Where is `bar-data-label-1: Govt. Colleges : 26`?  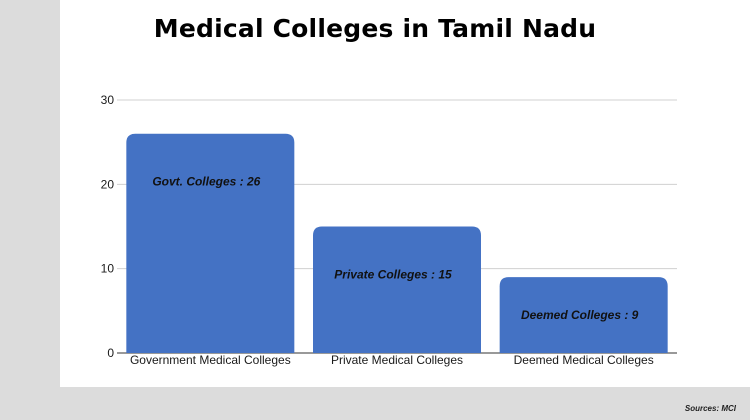 bar-data-label-1: Govt. Colleges : 26 is located at coordinates (206, 182).